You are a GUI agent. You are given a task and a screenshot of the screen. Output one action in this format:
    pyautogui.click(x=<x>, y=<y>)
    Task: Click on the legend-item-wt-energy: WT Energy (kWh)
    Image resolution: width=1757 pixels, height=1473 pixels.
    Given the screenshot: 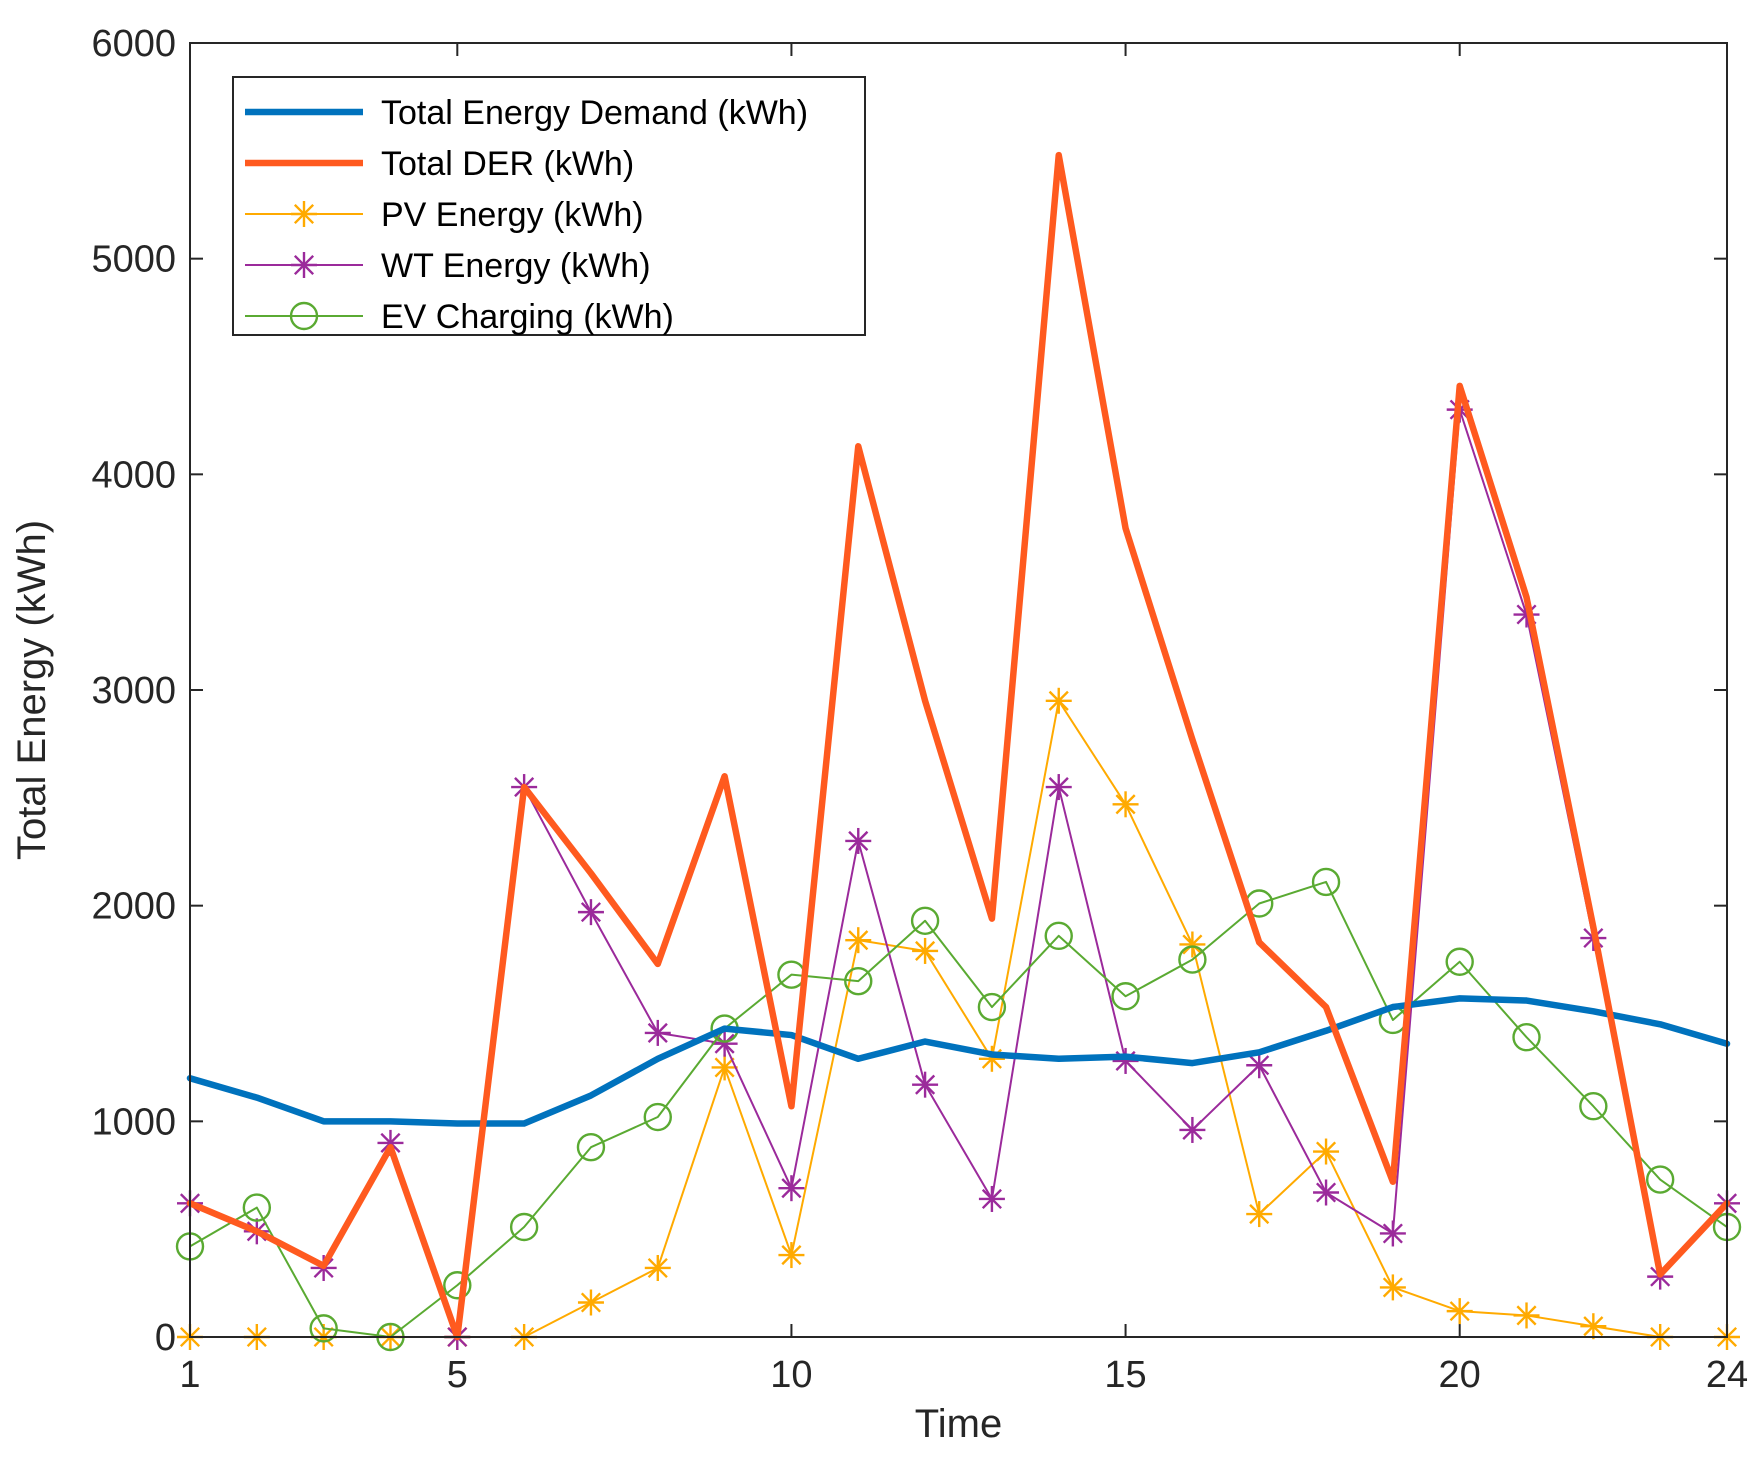 What is the action you would take?
    pyautogui.click(x=448, y=266)
    